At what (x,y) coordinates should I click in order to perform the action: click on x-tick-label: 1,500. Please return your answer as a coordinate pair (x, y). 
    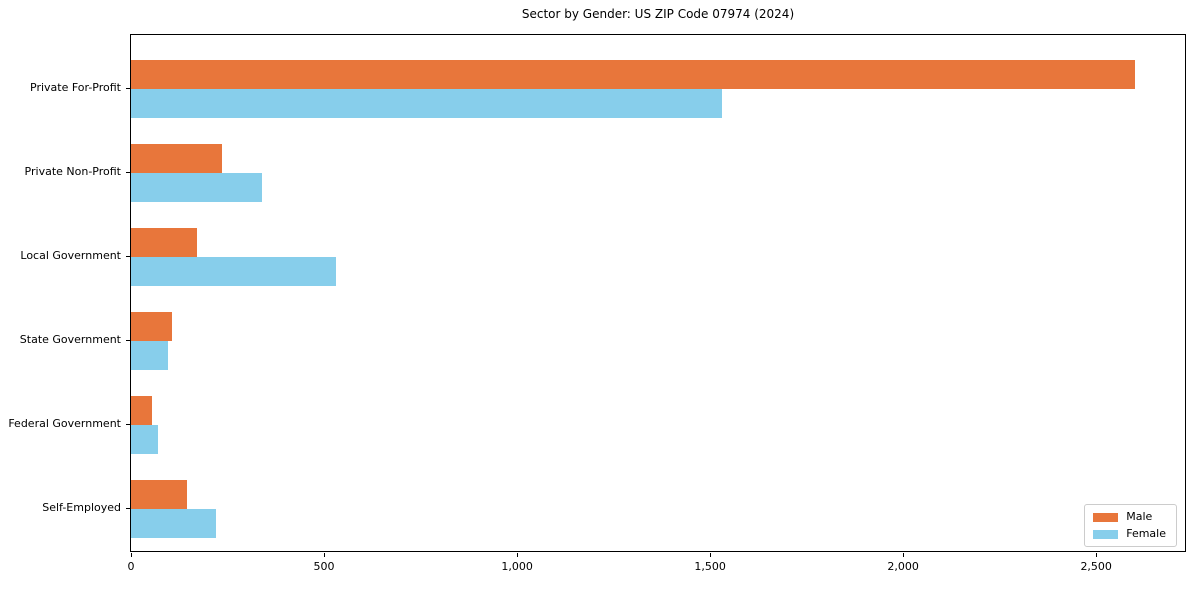
    Looking at the image, I should click on (710, 566).